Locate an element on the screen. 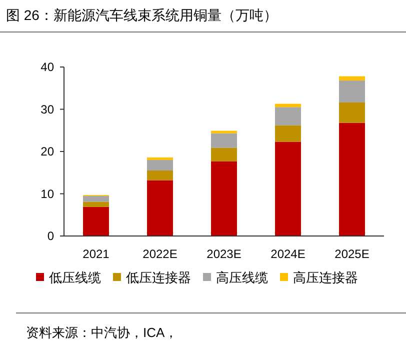  x-tick-label: 2023E is located at coordinates (224, 254).